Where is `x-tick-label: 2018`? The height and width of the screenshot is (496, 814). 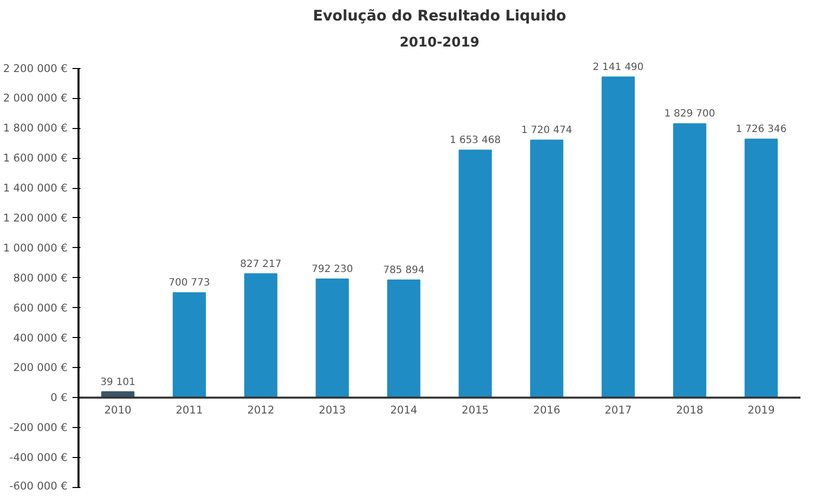
x-tick-label: 2018 is located at coordinates (690, 410).